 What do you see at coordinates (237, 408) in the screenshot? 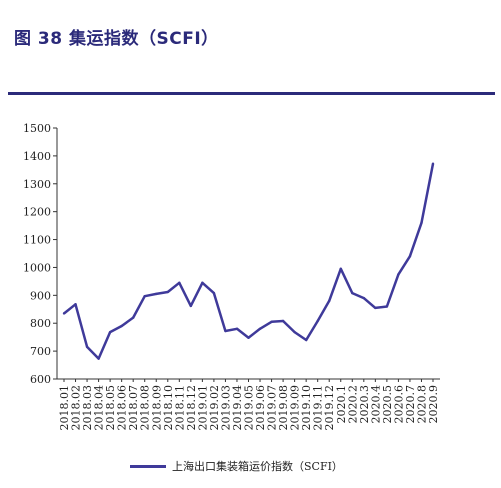
I see `x-tick-label: 2019.04` at bounding box center [237, 408].